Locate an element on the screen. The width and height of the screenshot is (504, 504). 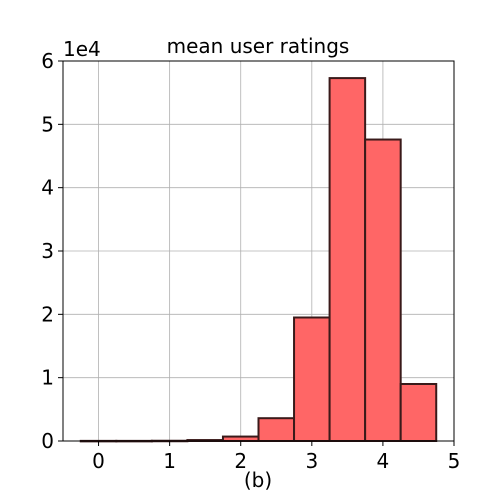
y-tick-label-6: 6 is located at coordinates (47, 61).